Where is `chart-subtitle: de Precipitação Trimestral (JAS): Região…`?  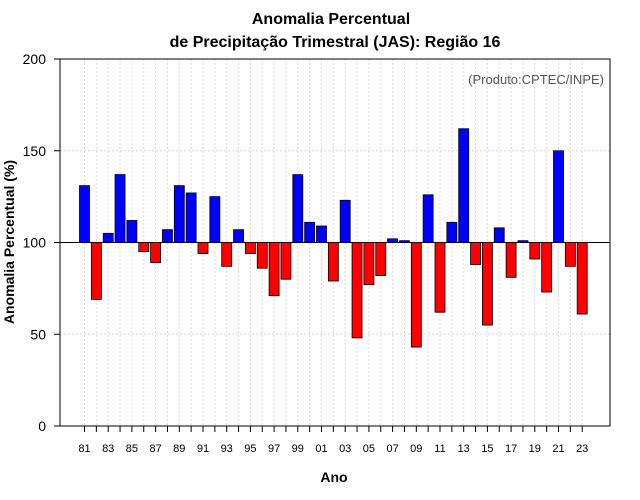
chart-subtitle: de Precipitação Trimestral (JAS): Região… is located at coordinates (335, 42).